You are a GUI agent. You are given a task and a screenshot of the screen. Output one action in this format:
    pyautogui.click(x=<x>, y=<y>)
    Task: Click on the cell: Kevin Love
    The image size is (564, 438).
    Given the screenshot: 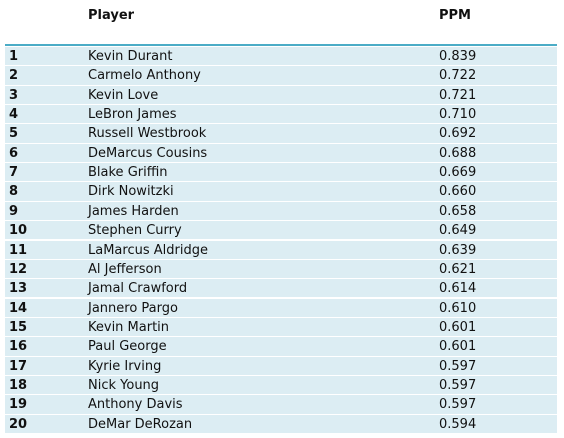 What is the action you would take?
    pyautogui.click(x=123, y=95)
    